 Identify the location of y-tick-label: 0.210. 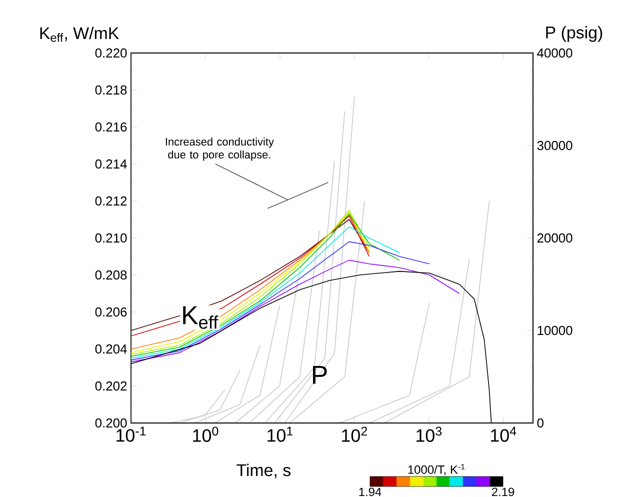
(111, 237).